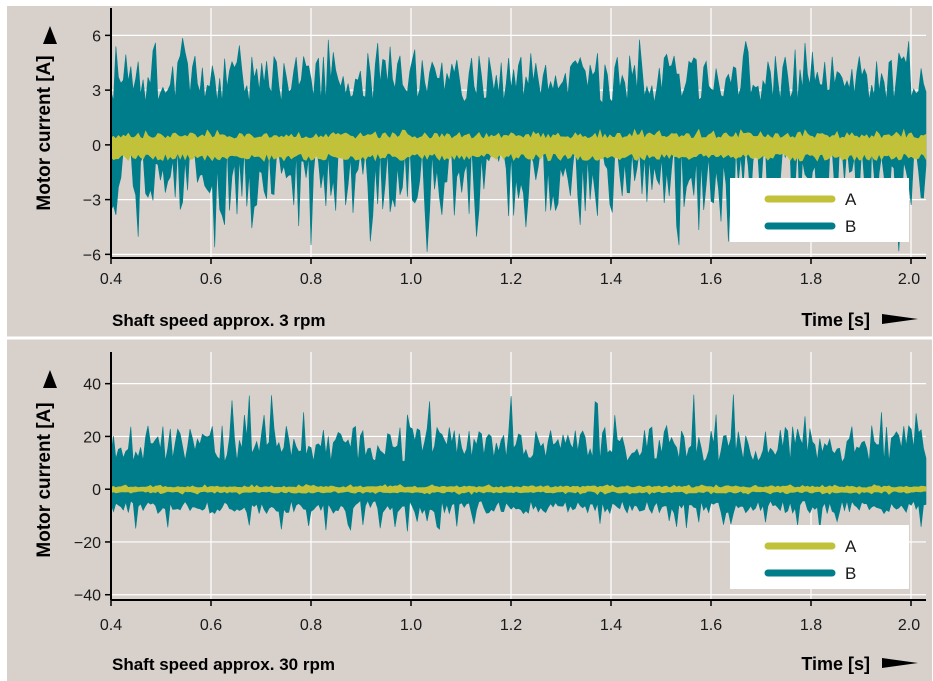  I want to click on y-ticks-3rpm: −6 −3 0 3 6, so click(97, 146).